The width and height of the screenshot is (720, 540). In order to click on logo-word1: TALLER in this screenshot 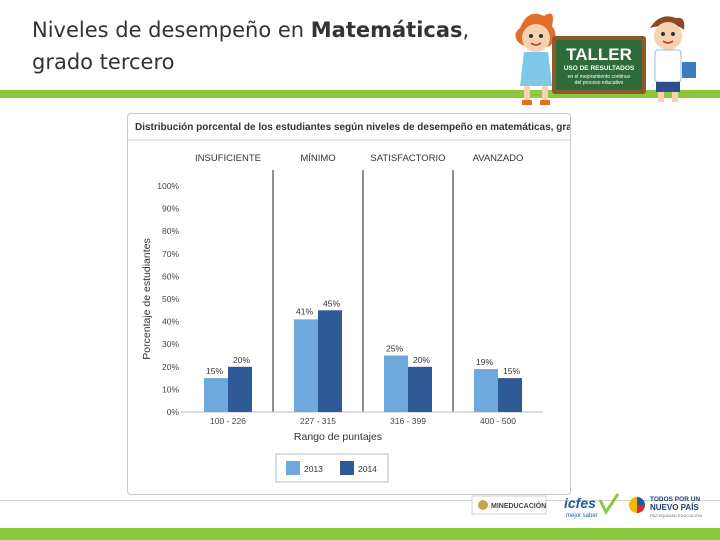, I will do `click(599, 54)`.